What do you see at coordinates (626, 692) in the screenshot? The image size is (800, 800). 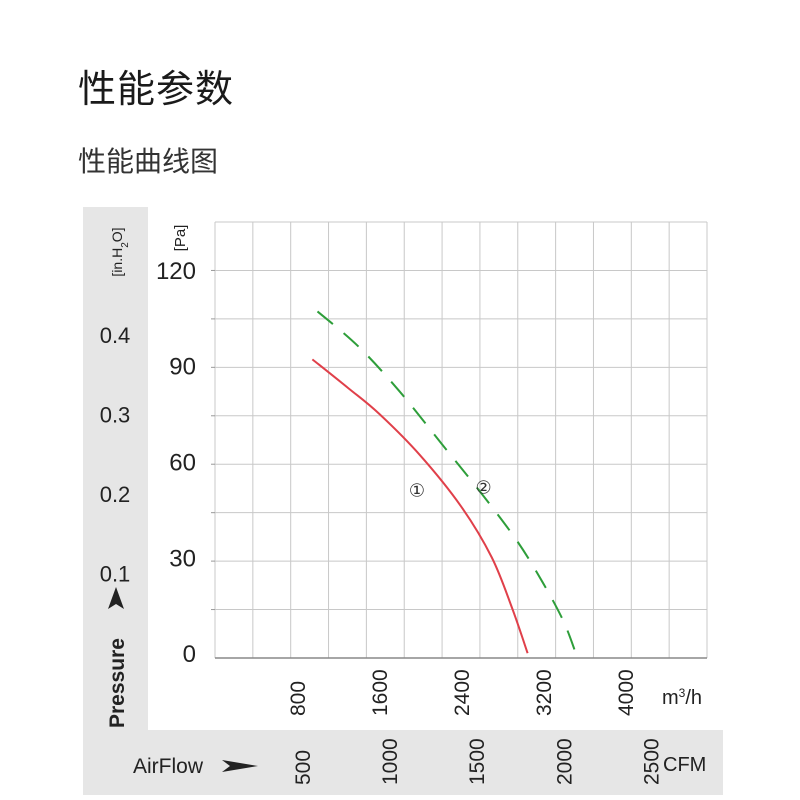 I see `x-tick-label-m3h: 4000` at bounding box center [626, 692].